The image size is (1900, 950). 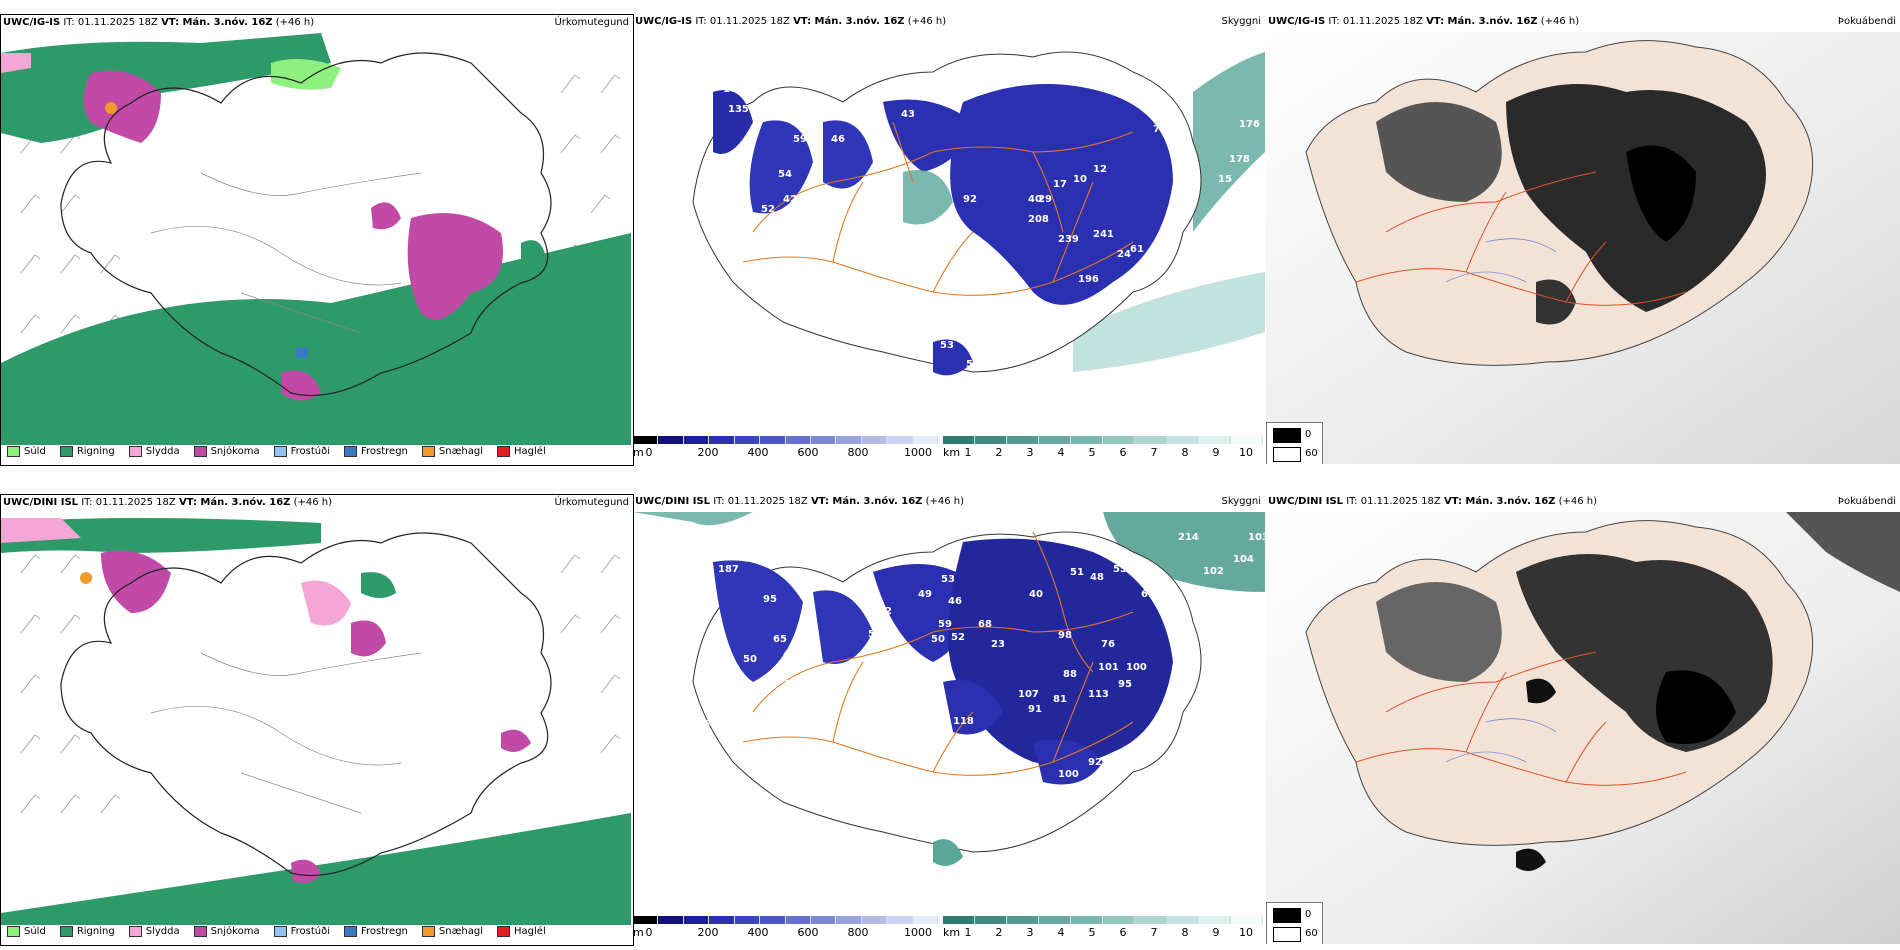 What do you see at coordinates (1068, 774) in the screenshot?
I see `svg-text: 100` at bounding box center [1068, 774].